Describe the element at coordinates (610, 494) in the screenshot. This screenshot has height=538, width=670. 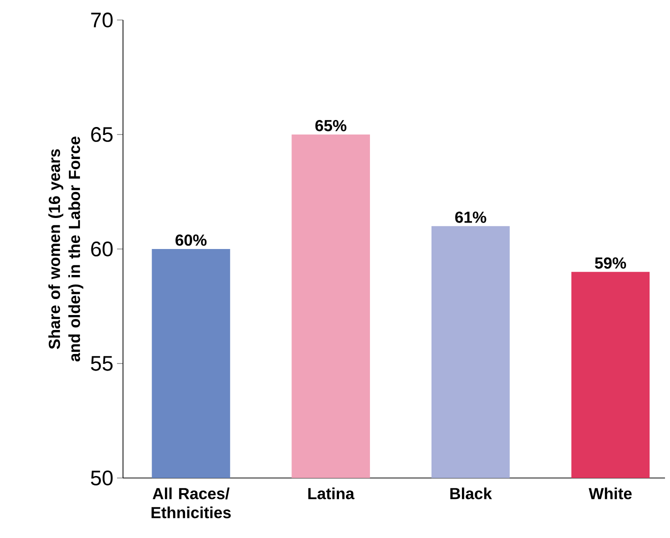
I see `x-tick-label: White` at that location.